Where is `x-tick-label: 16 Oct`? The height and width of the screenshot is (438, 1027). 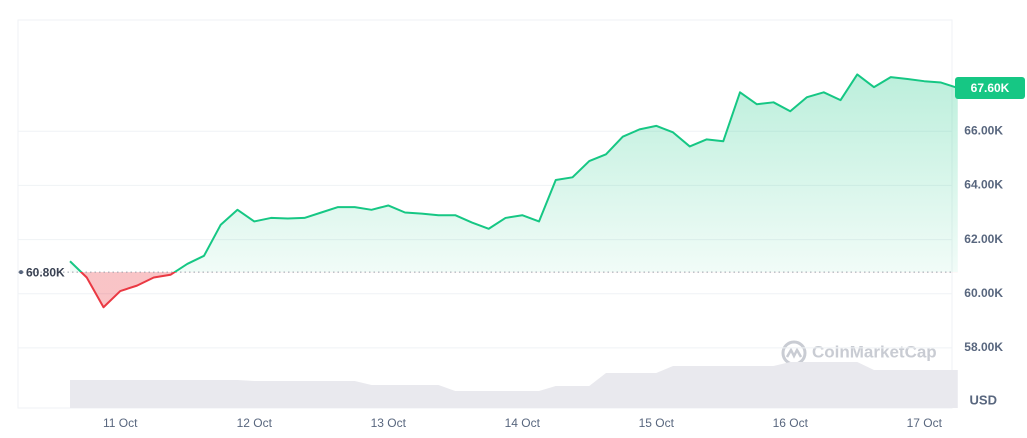
x-tick-label: 16 Oct is located at coordinates (791, 423).